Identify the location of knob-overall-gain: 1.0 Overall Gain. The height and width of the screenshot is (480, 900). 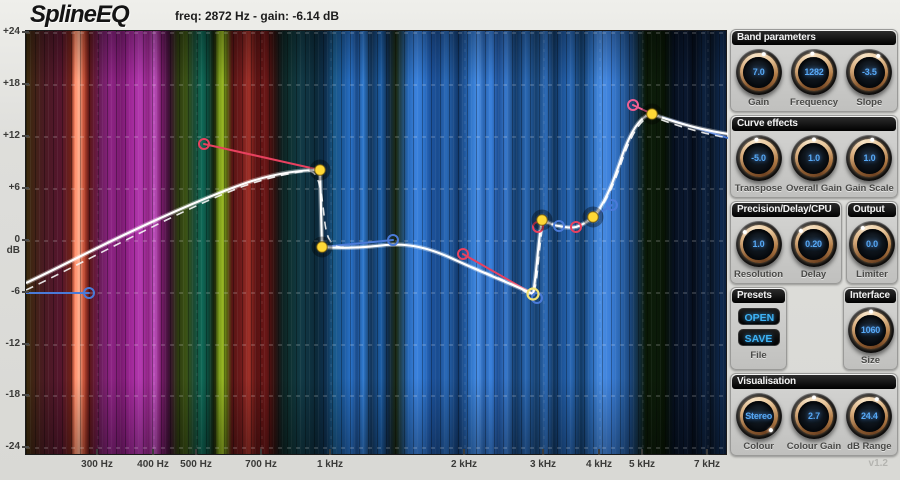
(814, 164).